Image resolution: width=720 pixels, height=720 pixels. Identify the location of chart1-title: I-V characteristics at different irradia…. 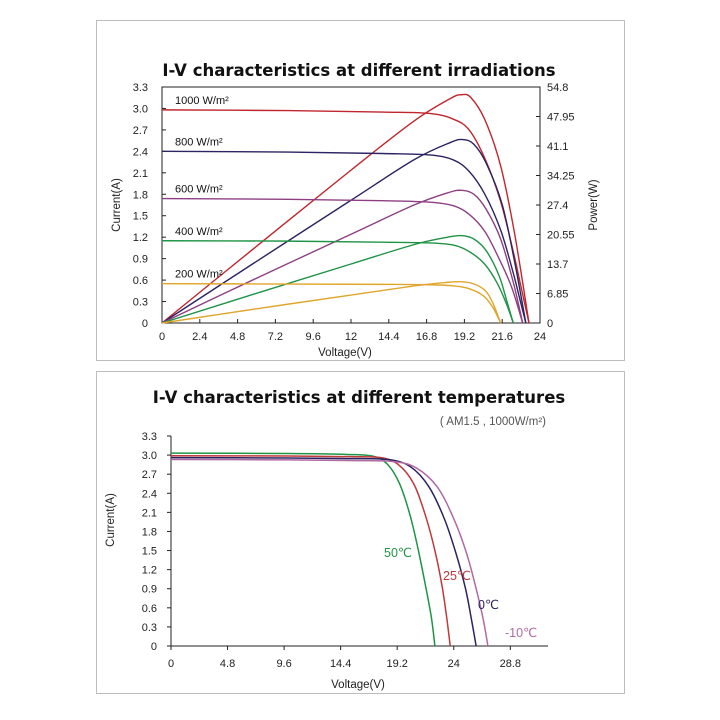
(358, 70).